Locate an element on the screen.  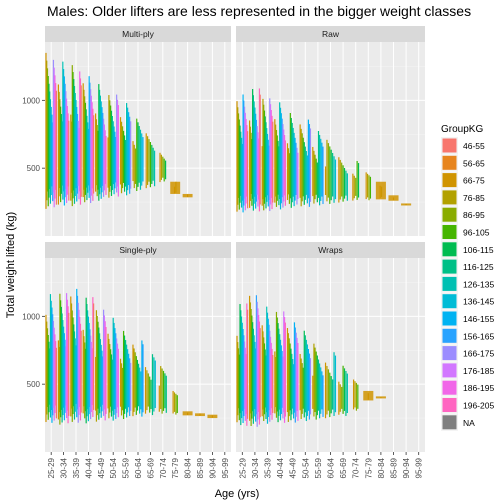
legend-entry-label: 136-145 is located at coordinates (478, 302).